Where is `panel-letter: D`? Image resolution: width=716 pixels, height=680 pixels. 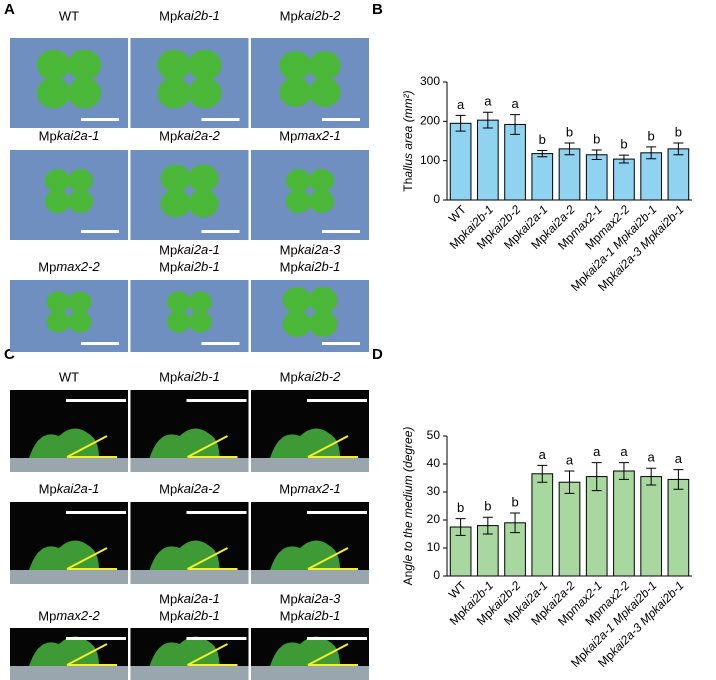
panel-letter: D is located at coordinates (377, 354).